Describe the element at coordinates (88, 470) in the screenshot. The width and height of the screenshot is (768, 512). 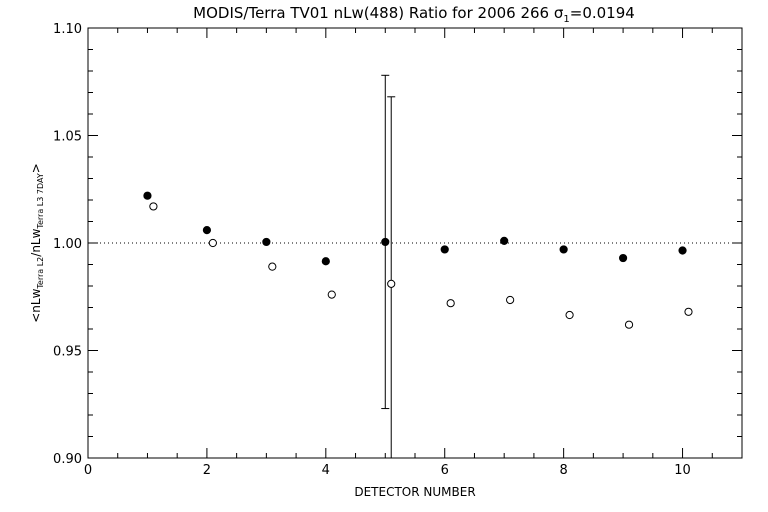
I see `x-tick-label: 0` at that location.